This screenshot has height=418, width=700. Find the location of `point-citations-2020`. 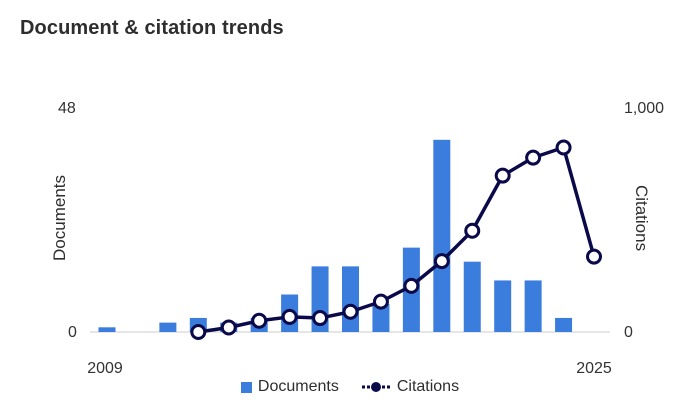

point-citations-2020 is located at coordinates (441, 261).